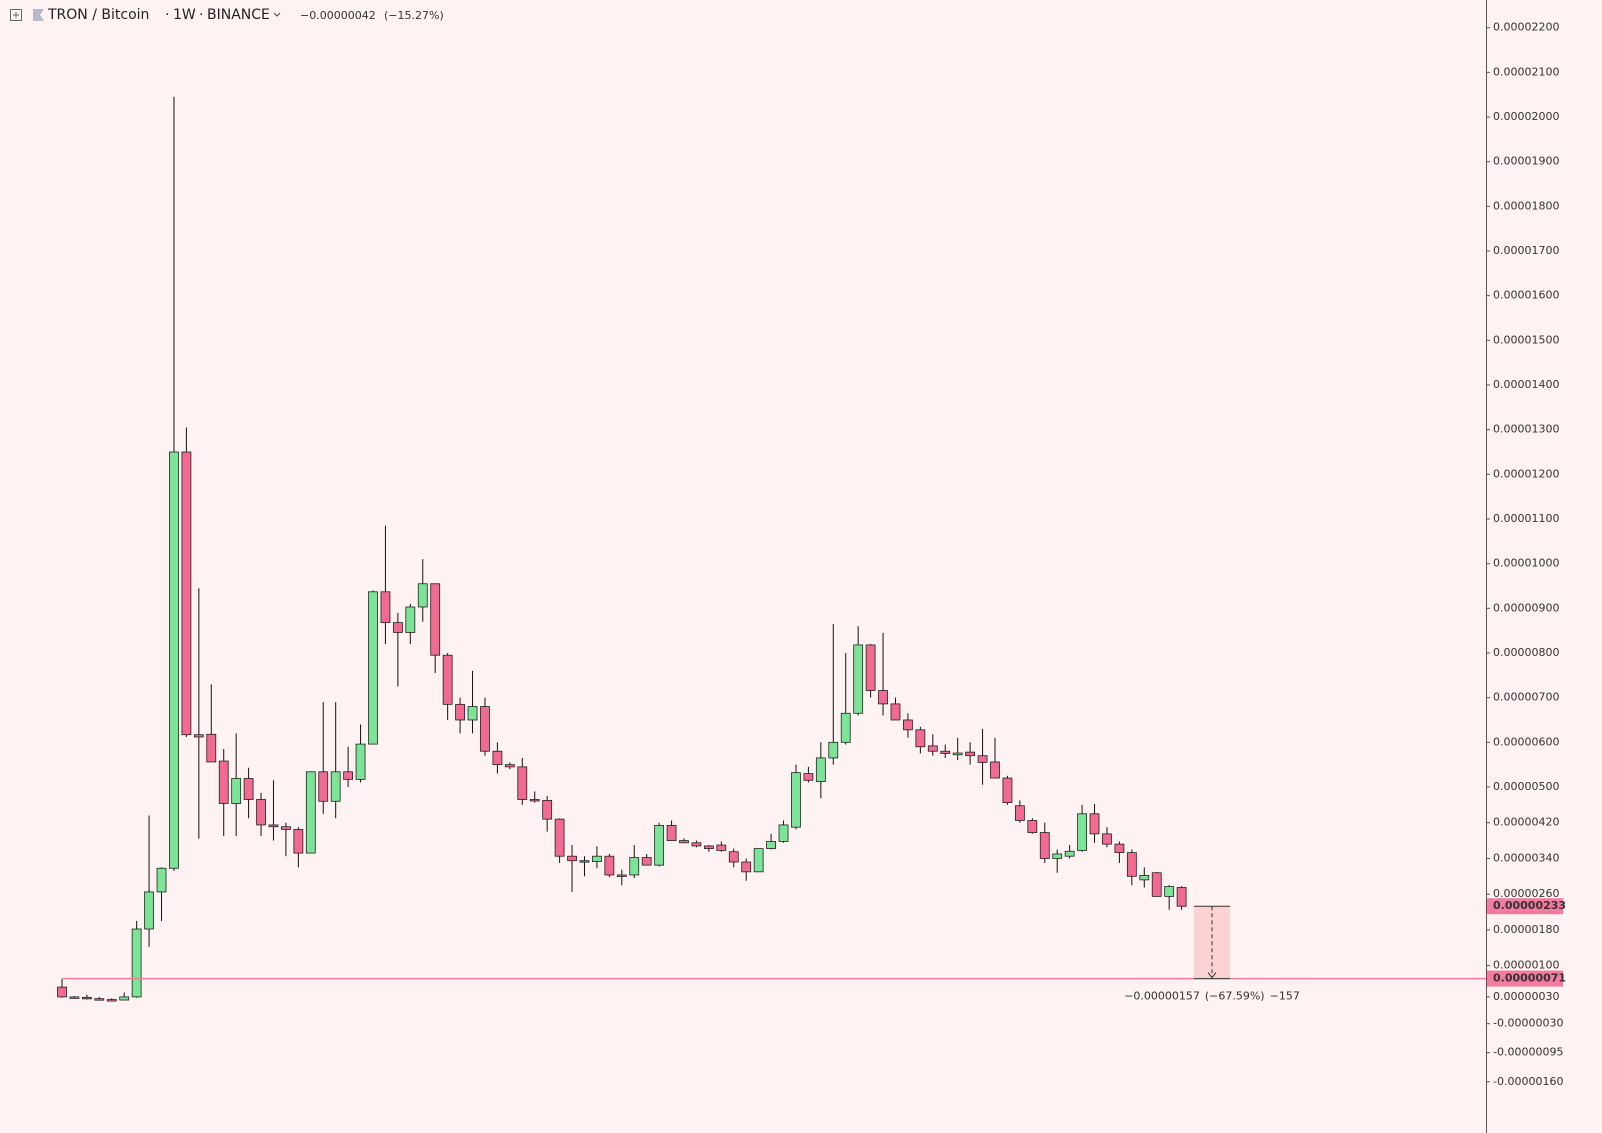 The image size is (1602, 1133). I want to click on measure-arrowhead, so click(1212, 975).